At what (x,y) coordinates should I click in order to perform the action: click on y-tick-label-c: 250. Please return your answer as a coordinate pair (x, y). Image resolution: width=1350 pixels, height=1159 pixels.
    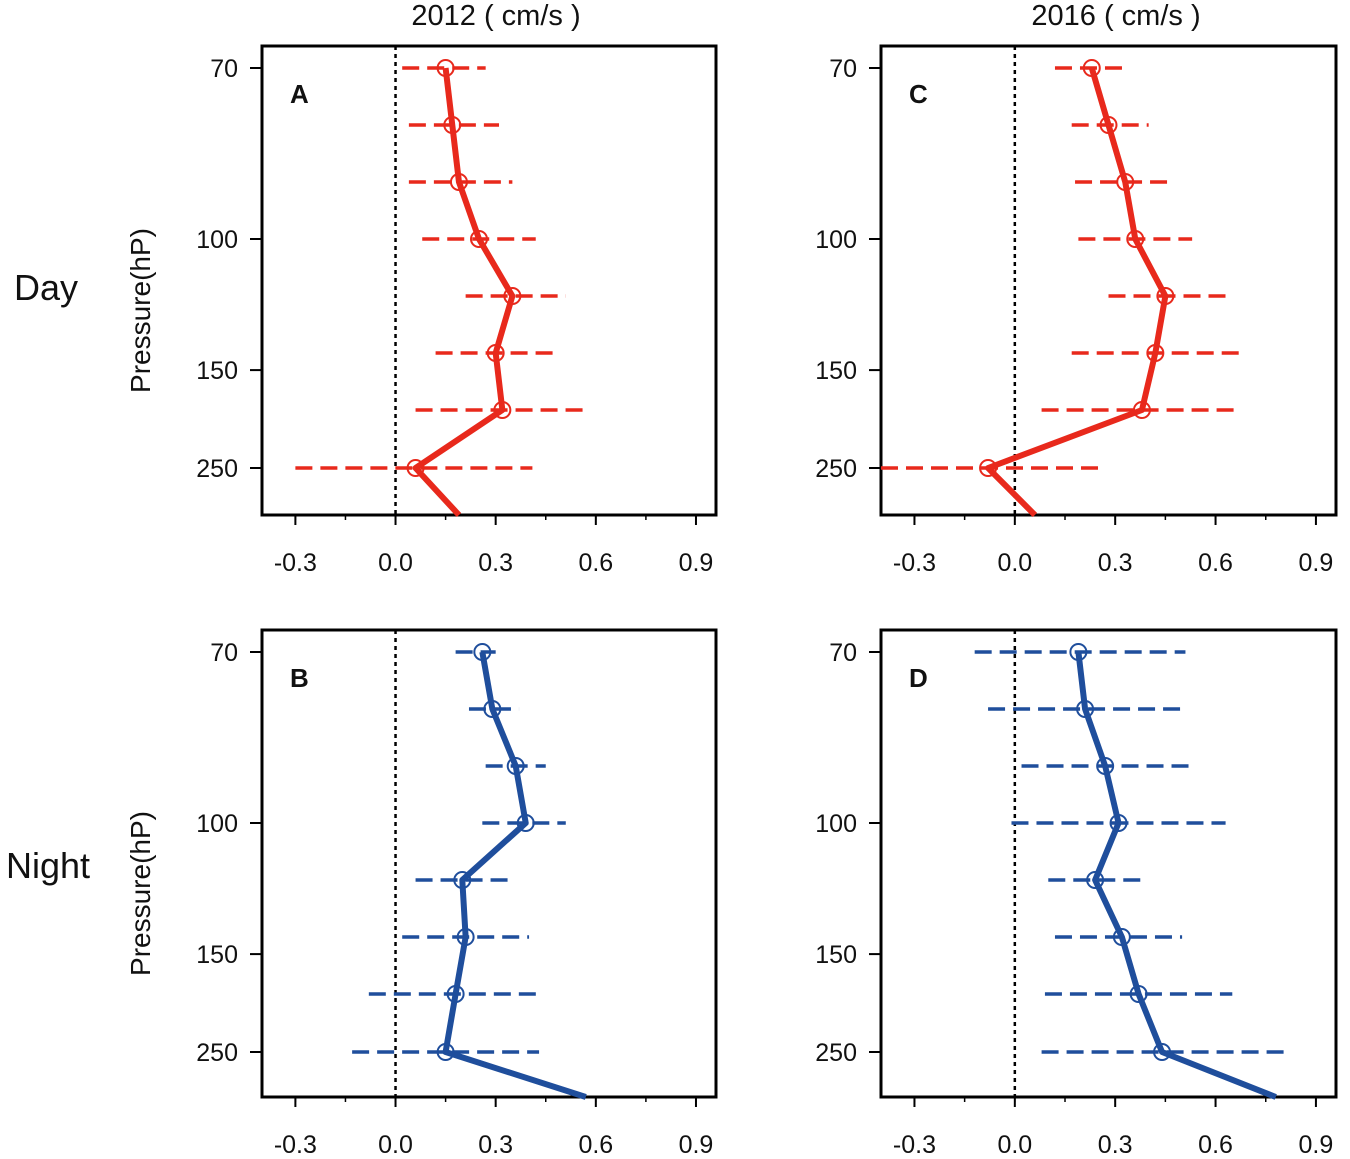
    Looking at the image, I should click on (836, 469).